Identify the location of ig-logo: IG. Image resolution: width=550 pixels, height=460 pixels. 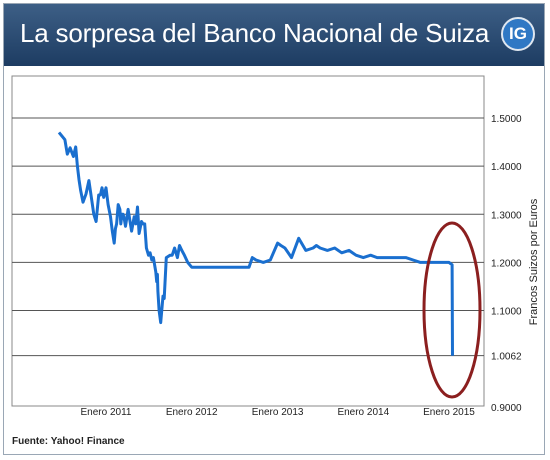
(518, 34).